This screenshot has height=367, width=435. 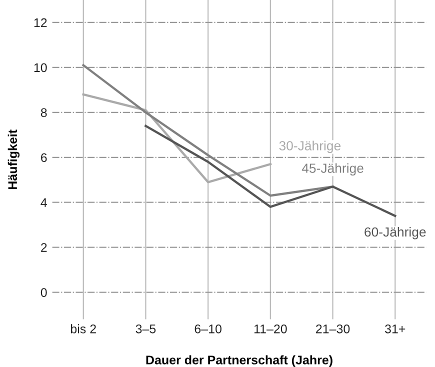 What do you see at coordinates (44, 247) in the screenshot?
I see `y-tick-label: 2` at bounding box center [44, 247].